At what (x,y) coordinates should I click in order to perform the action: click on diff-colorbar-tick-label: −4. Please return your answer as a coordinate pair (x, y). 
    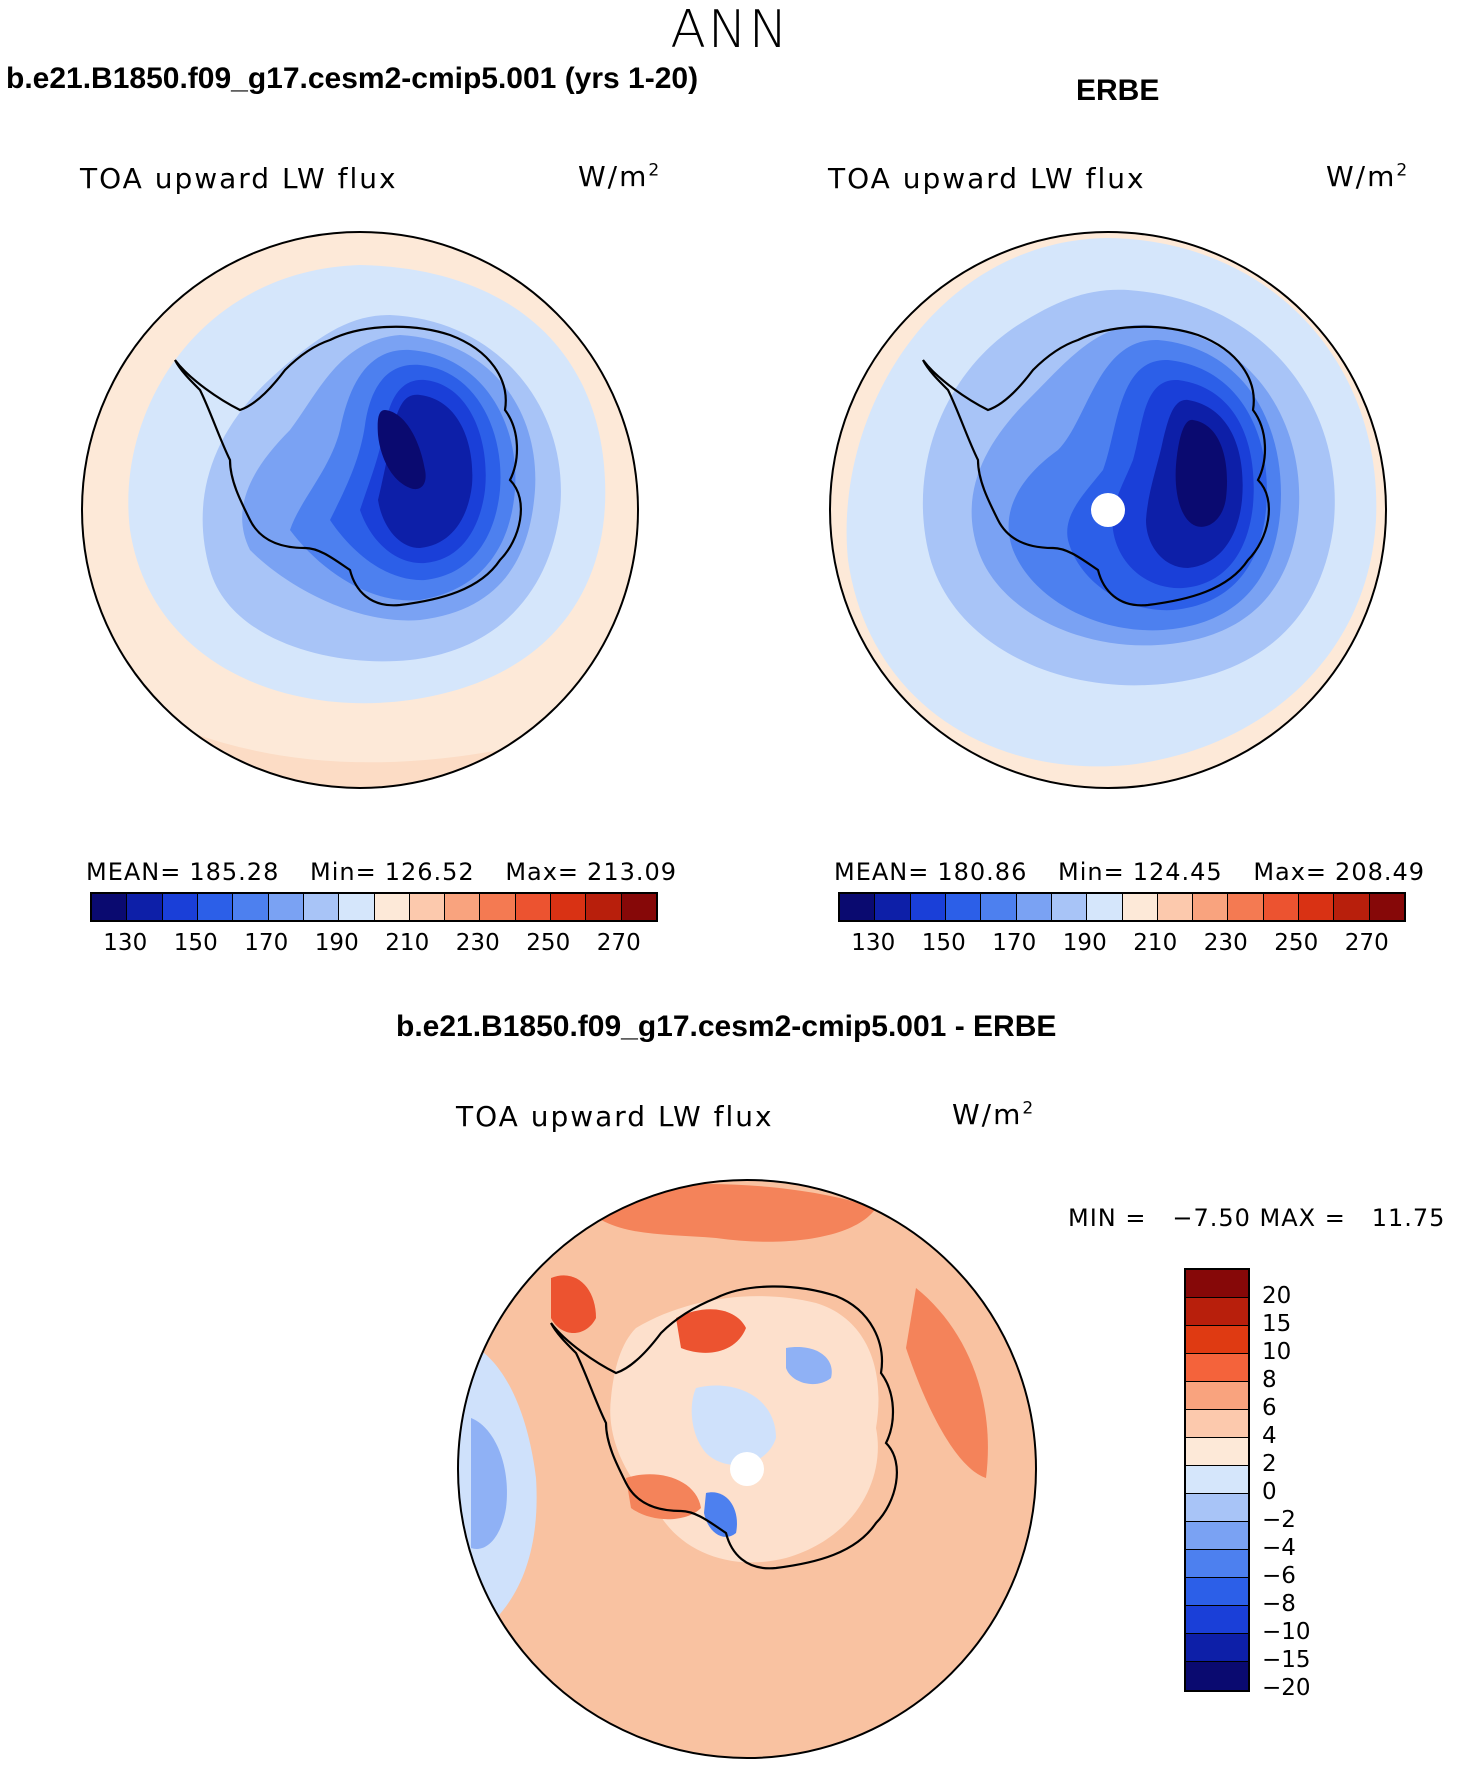
    Looking at the image, I should click on (1279, 1548).